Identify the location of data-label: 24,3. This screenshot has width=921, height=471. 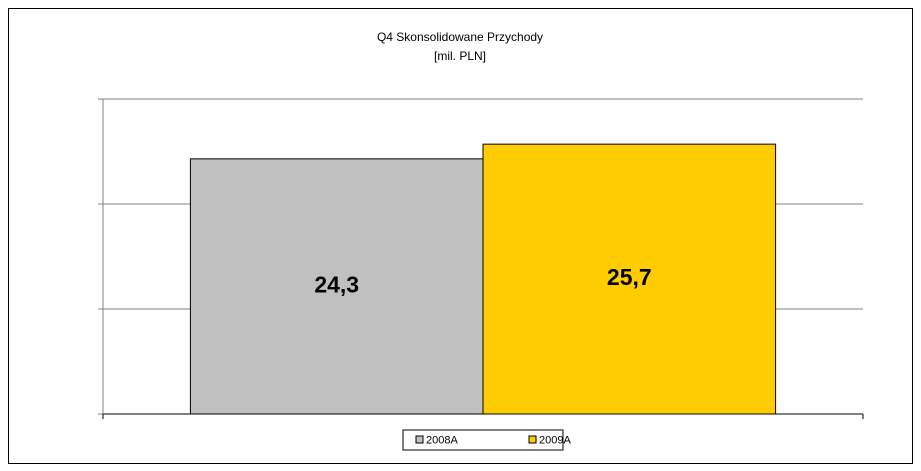
(336, 285).